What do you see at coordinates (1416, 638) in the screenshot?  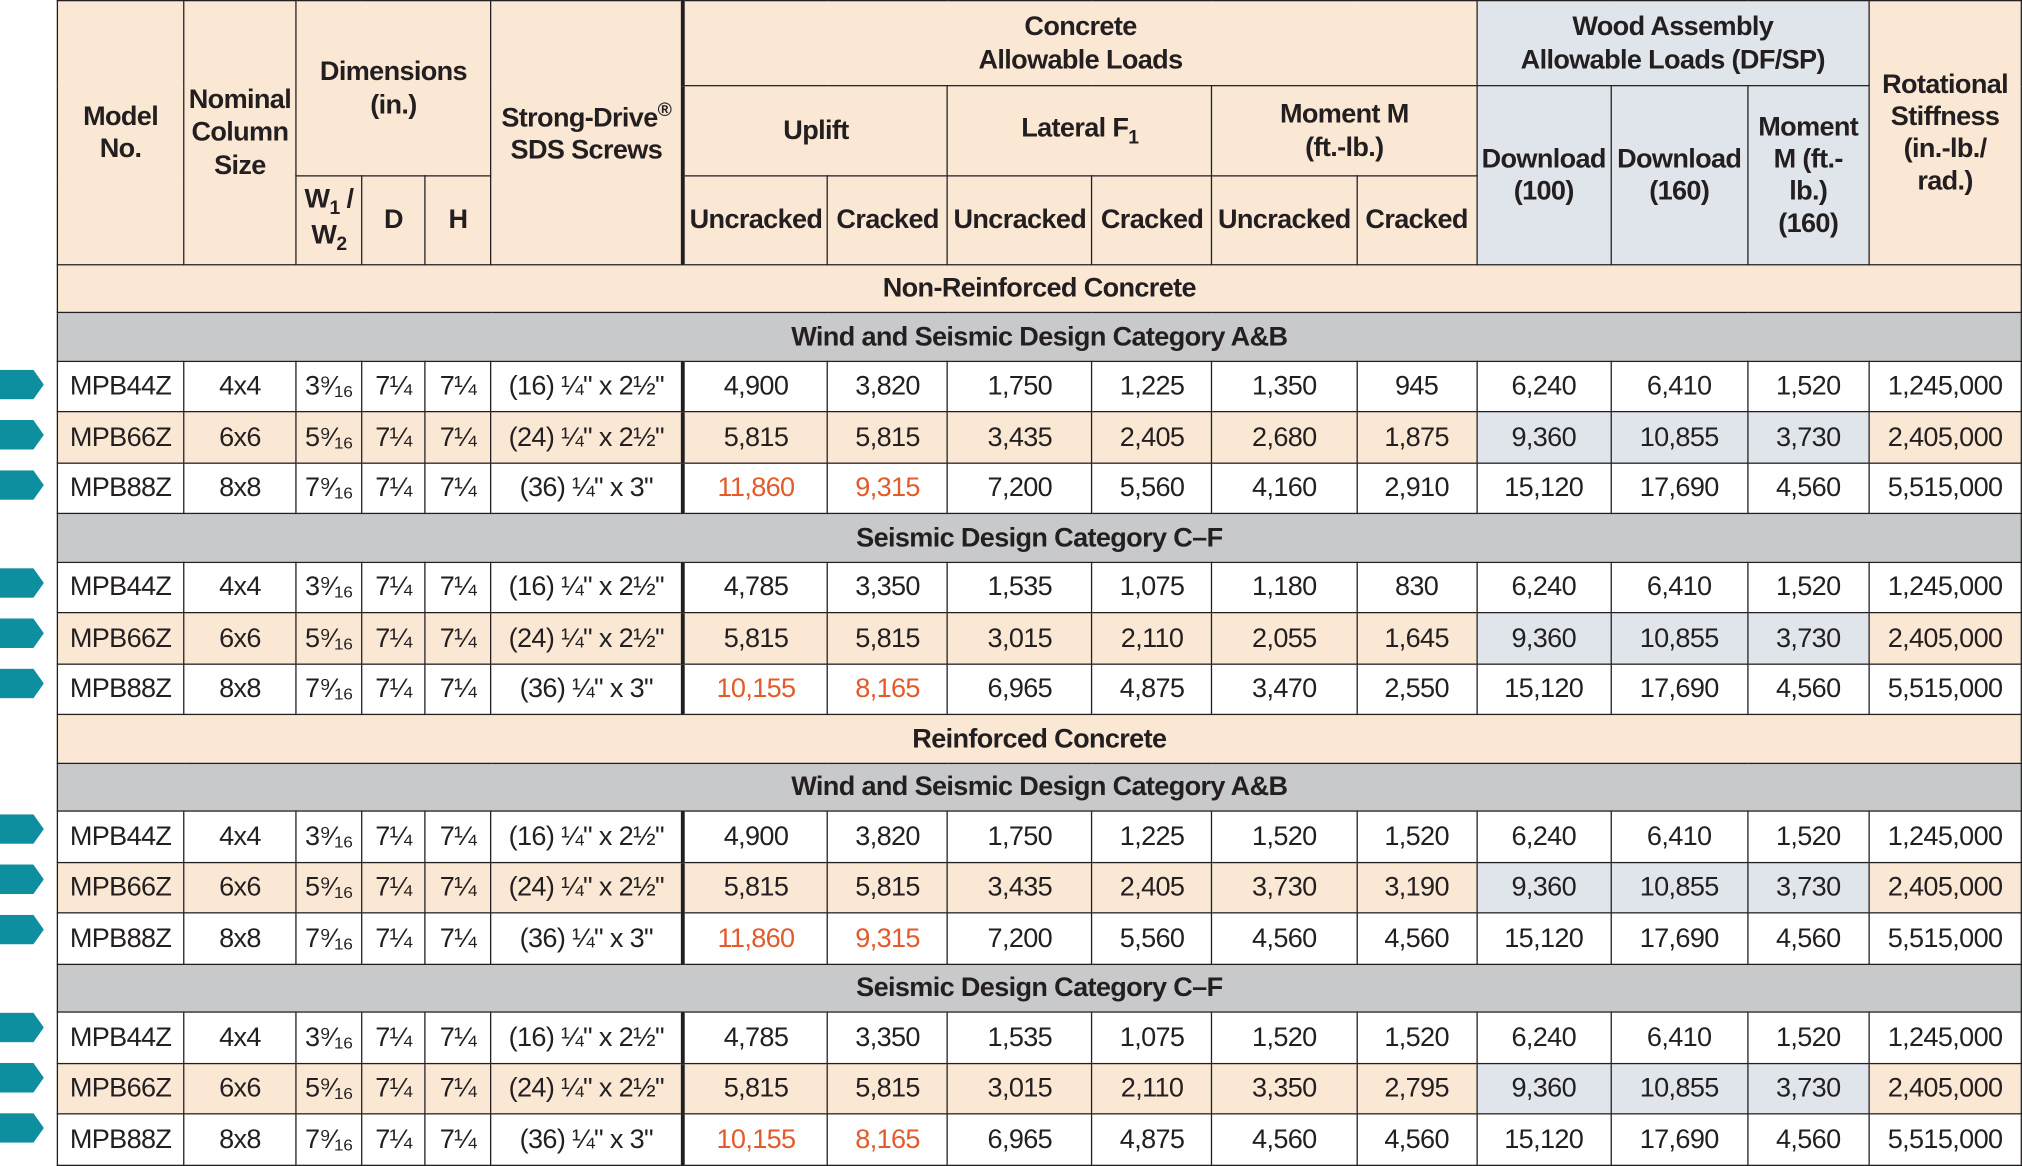 I see `moment-cracked-cell: 1,645` at bounding box center [1416, 638].